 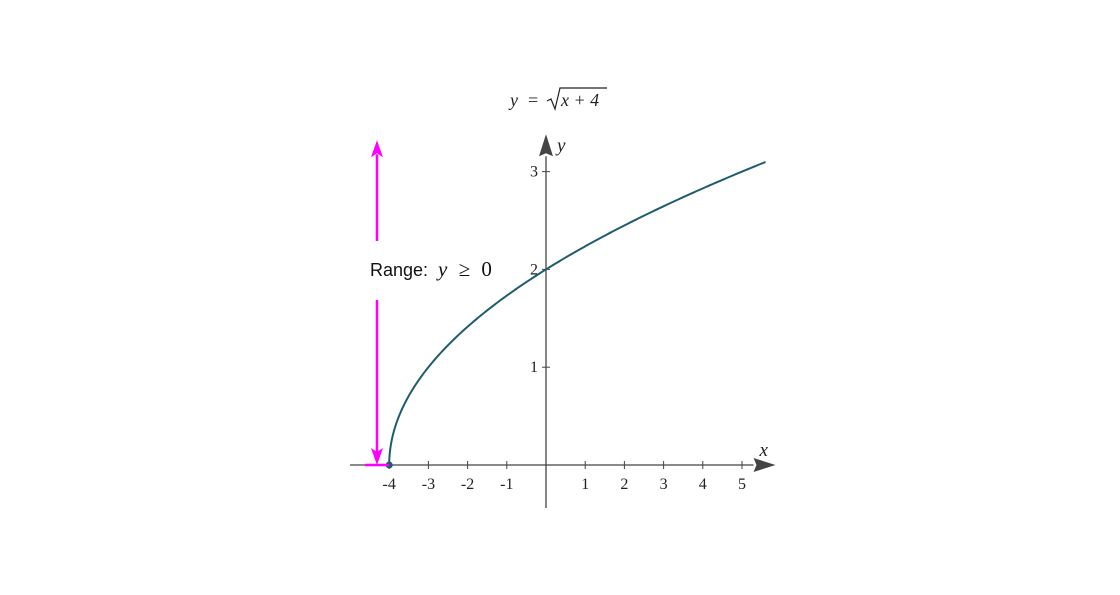 I want to click on y-tick-label: 3, so click(x=534, y=172).